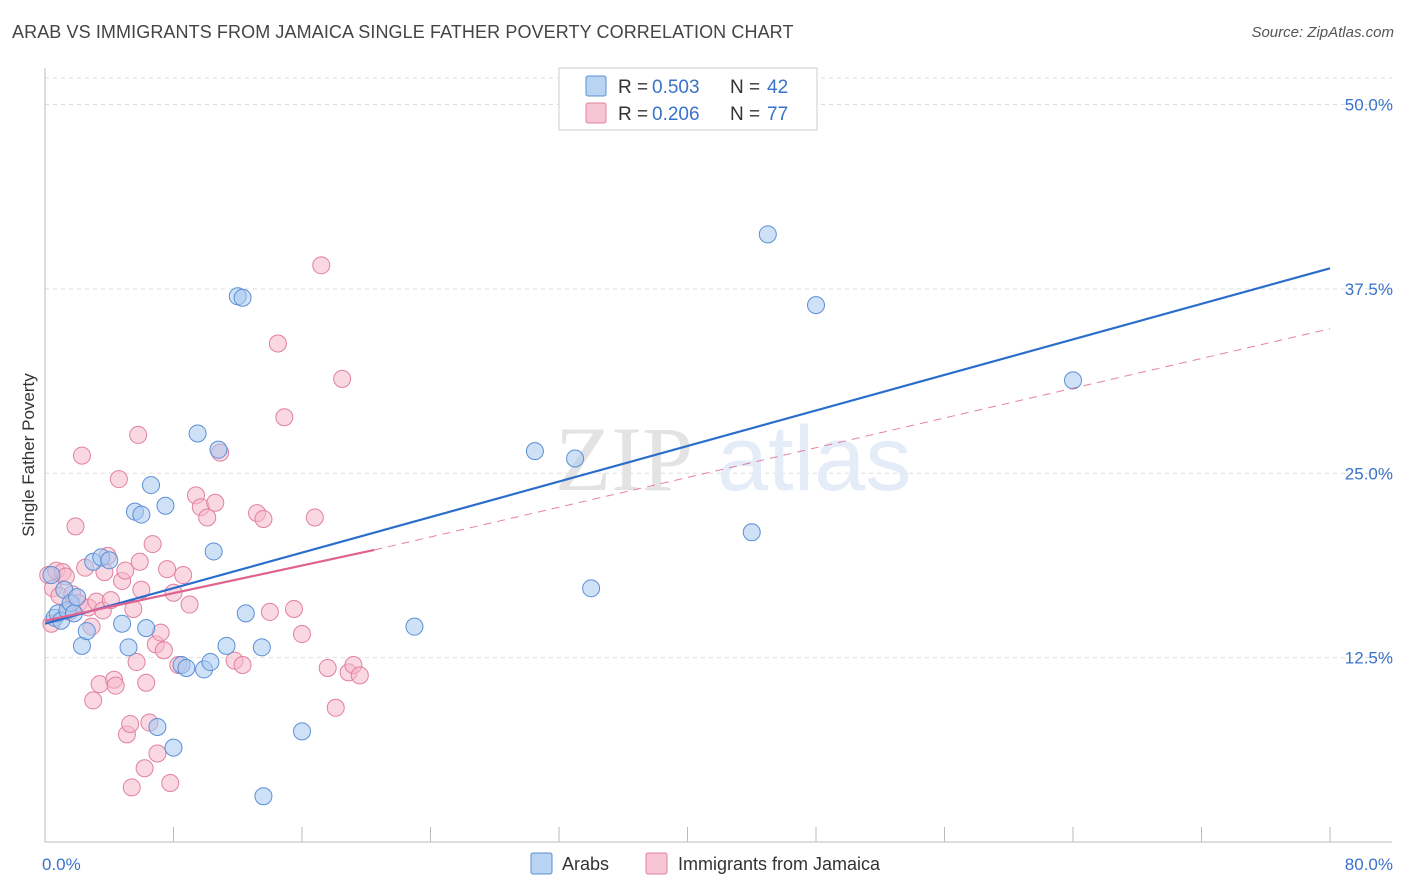  I want to click on legend-r-value-arabs: 0.503, so click(676, 87).